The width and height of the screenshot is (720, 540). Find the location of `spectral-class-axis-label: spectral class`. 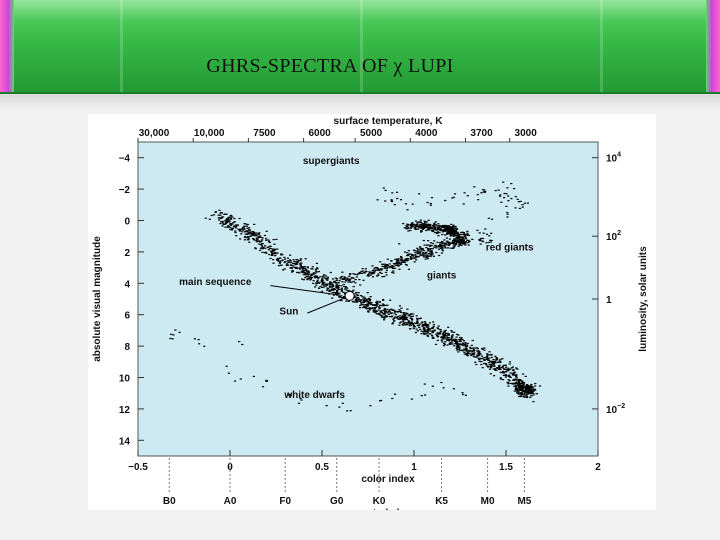

spectral-class-axis-label: spectral class is located at coordinates (383, 509).